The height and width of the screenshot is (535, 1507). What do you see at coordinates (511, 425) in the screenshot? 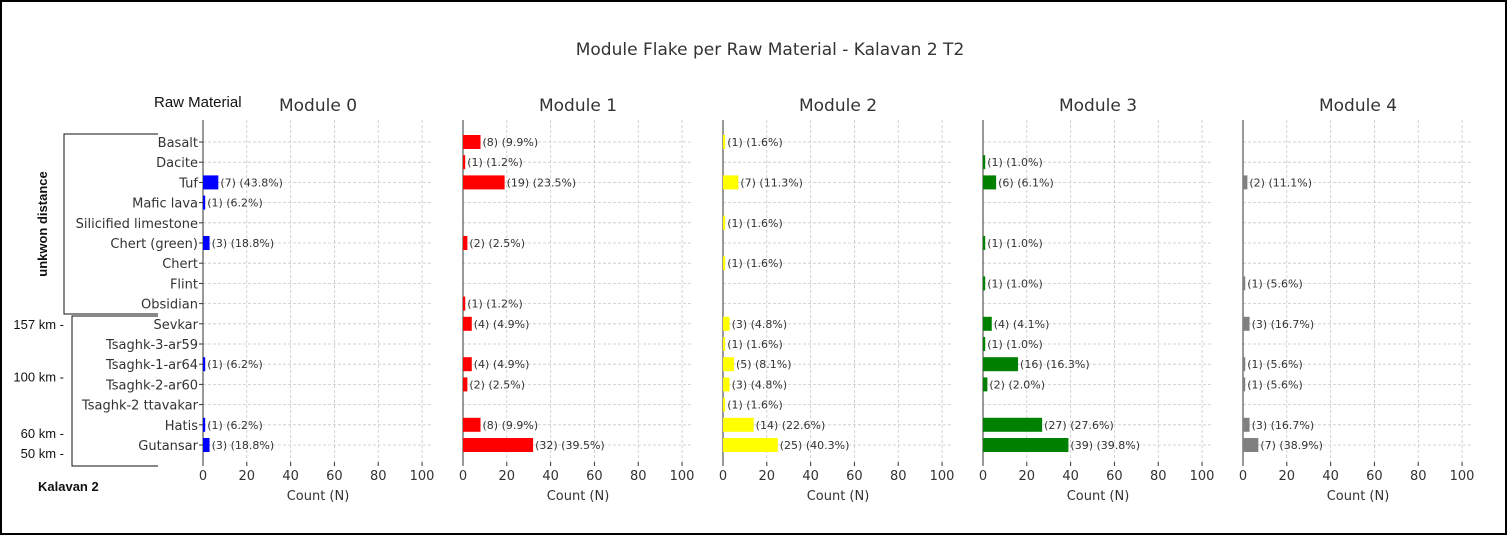
I see `bar-data-label: (8) (9.9%)` at bounding box center [511, 425].